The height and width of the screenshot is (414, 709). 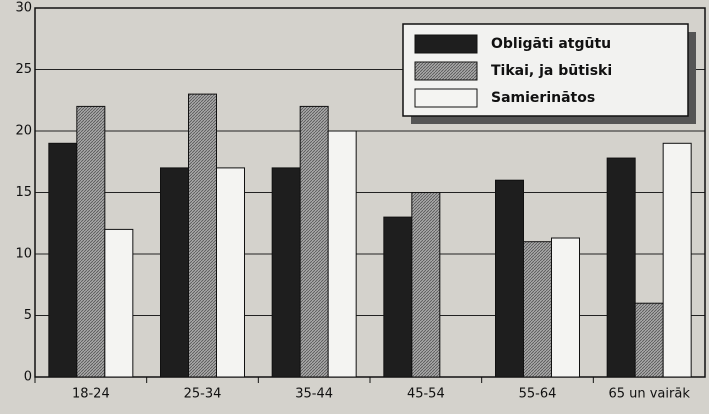 I want to click on y-tick-label: 15, so click(x=23, y=192).